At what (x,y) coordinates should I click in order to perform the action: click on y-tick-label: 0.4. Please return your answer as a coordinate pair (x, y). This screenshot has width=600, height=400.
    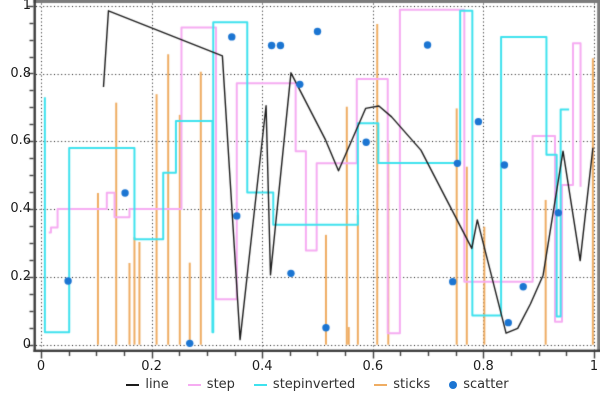
    Looking at the image, I should click on (20, 209).